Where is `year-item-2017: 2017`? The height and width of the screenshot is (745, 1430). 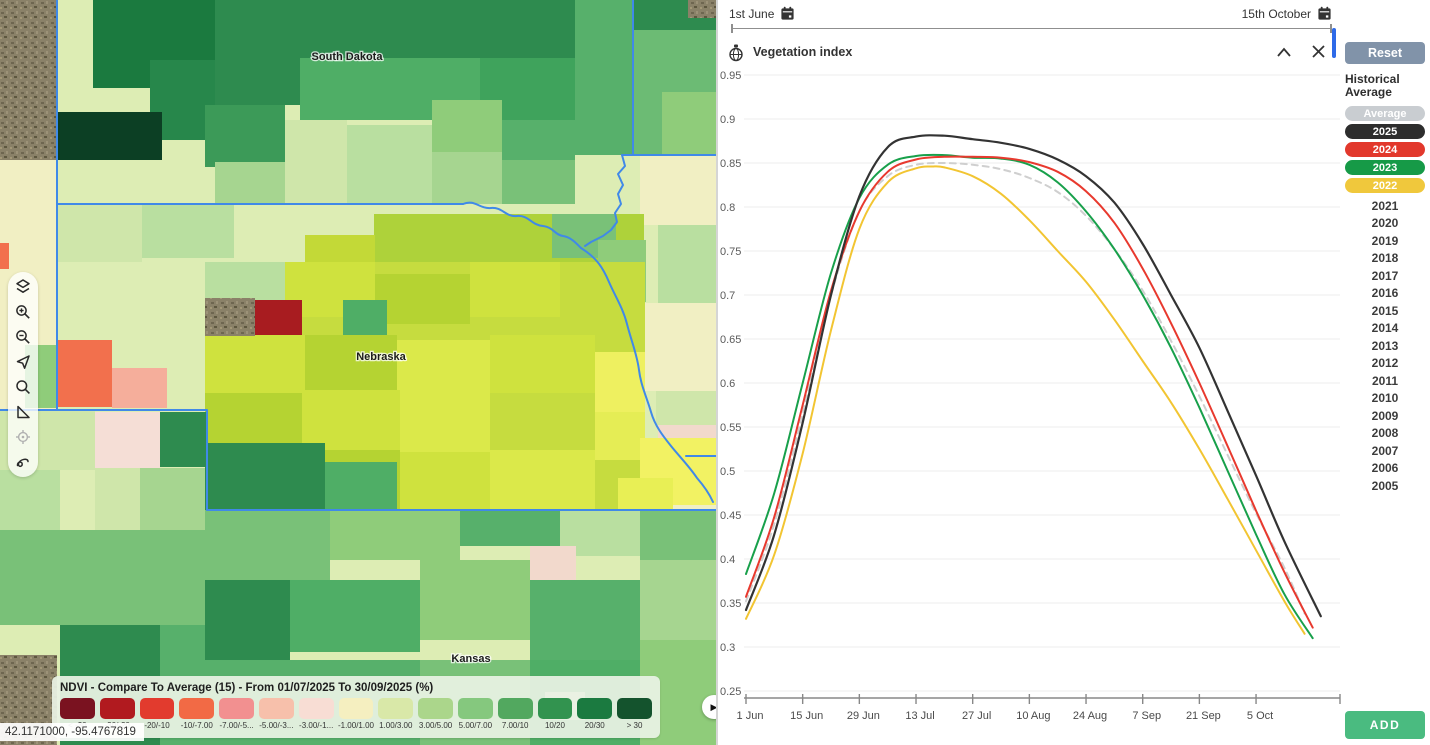
year-item-2017: 2017 is located at coordinates (1385, 275).